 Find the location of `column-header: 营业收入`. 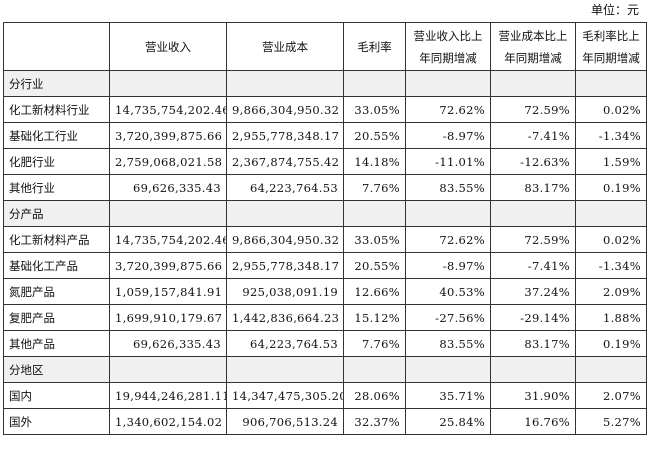

column-header: 营业收入 is located at coordinates (168, 46).